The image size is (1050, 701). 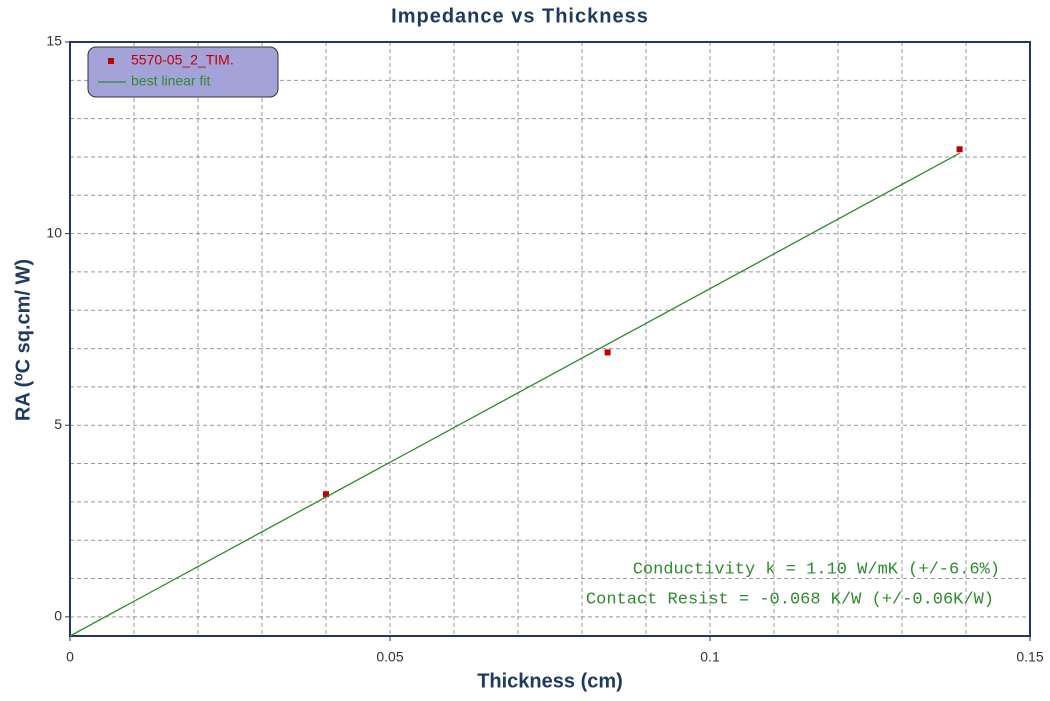 I want to click on x-tick-label: 0.15, so click(x=1029, y=657).